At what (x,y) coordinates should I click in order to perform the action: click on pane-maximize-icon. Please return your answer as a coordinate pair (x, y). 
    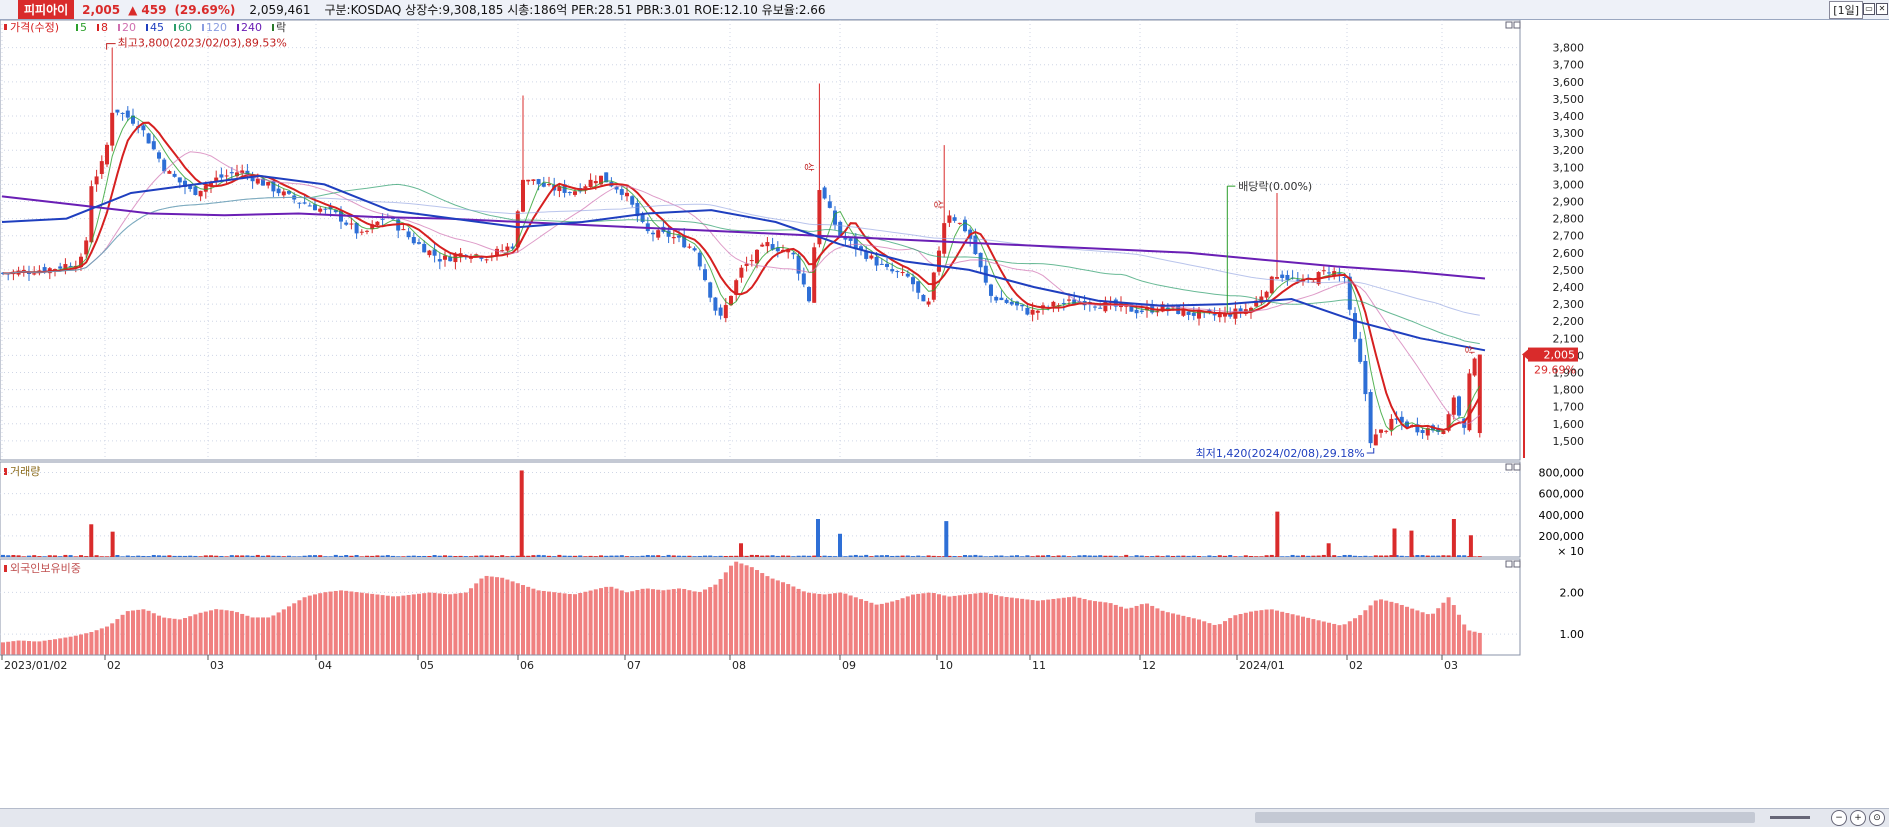
    Looking at the image, I should click on (1509, 25).